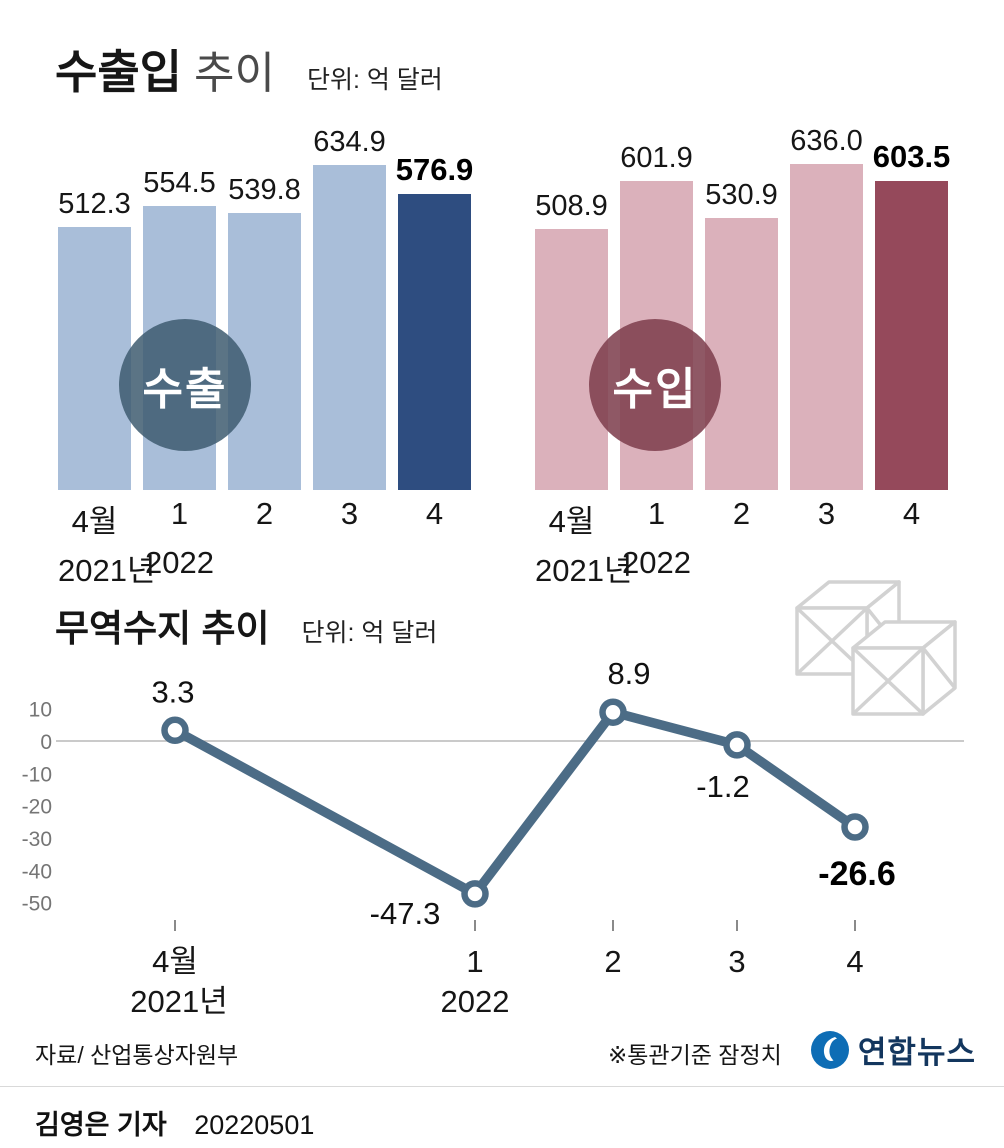 The image size is (1004, 1148). I want to click on logo-circle, so click(829, 1049).